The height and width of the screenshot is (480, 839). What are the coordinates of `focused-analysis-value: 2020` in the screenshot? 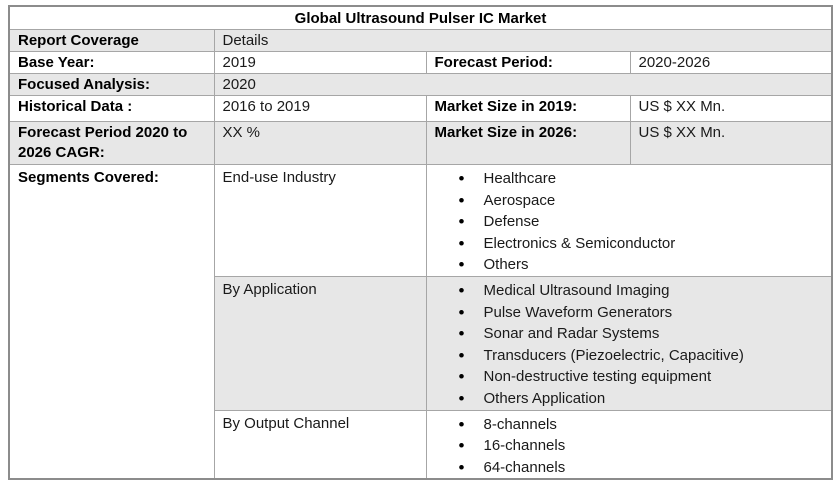 It's located at (523, 84).